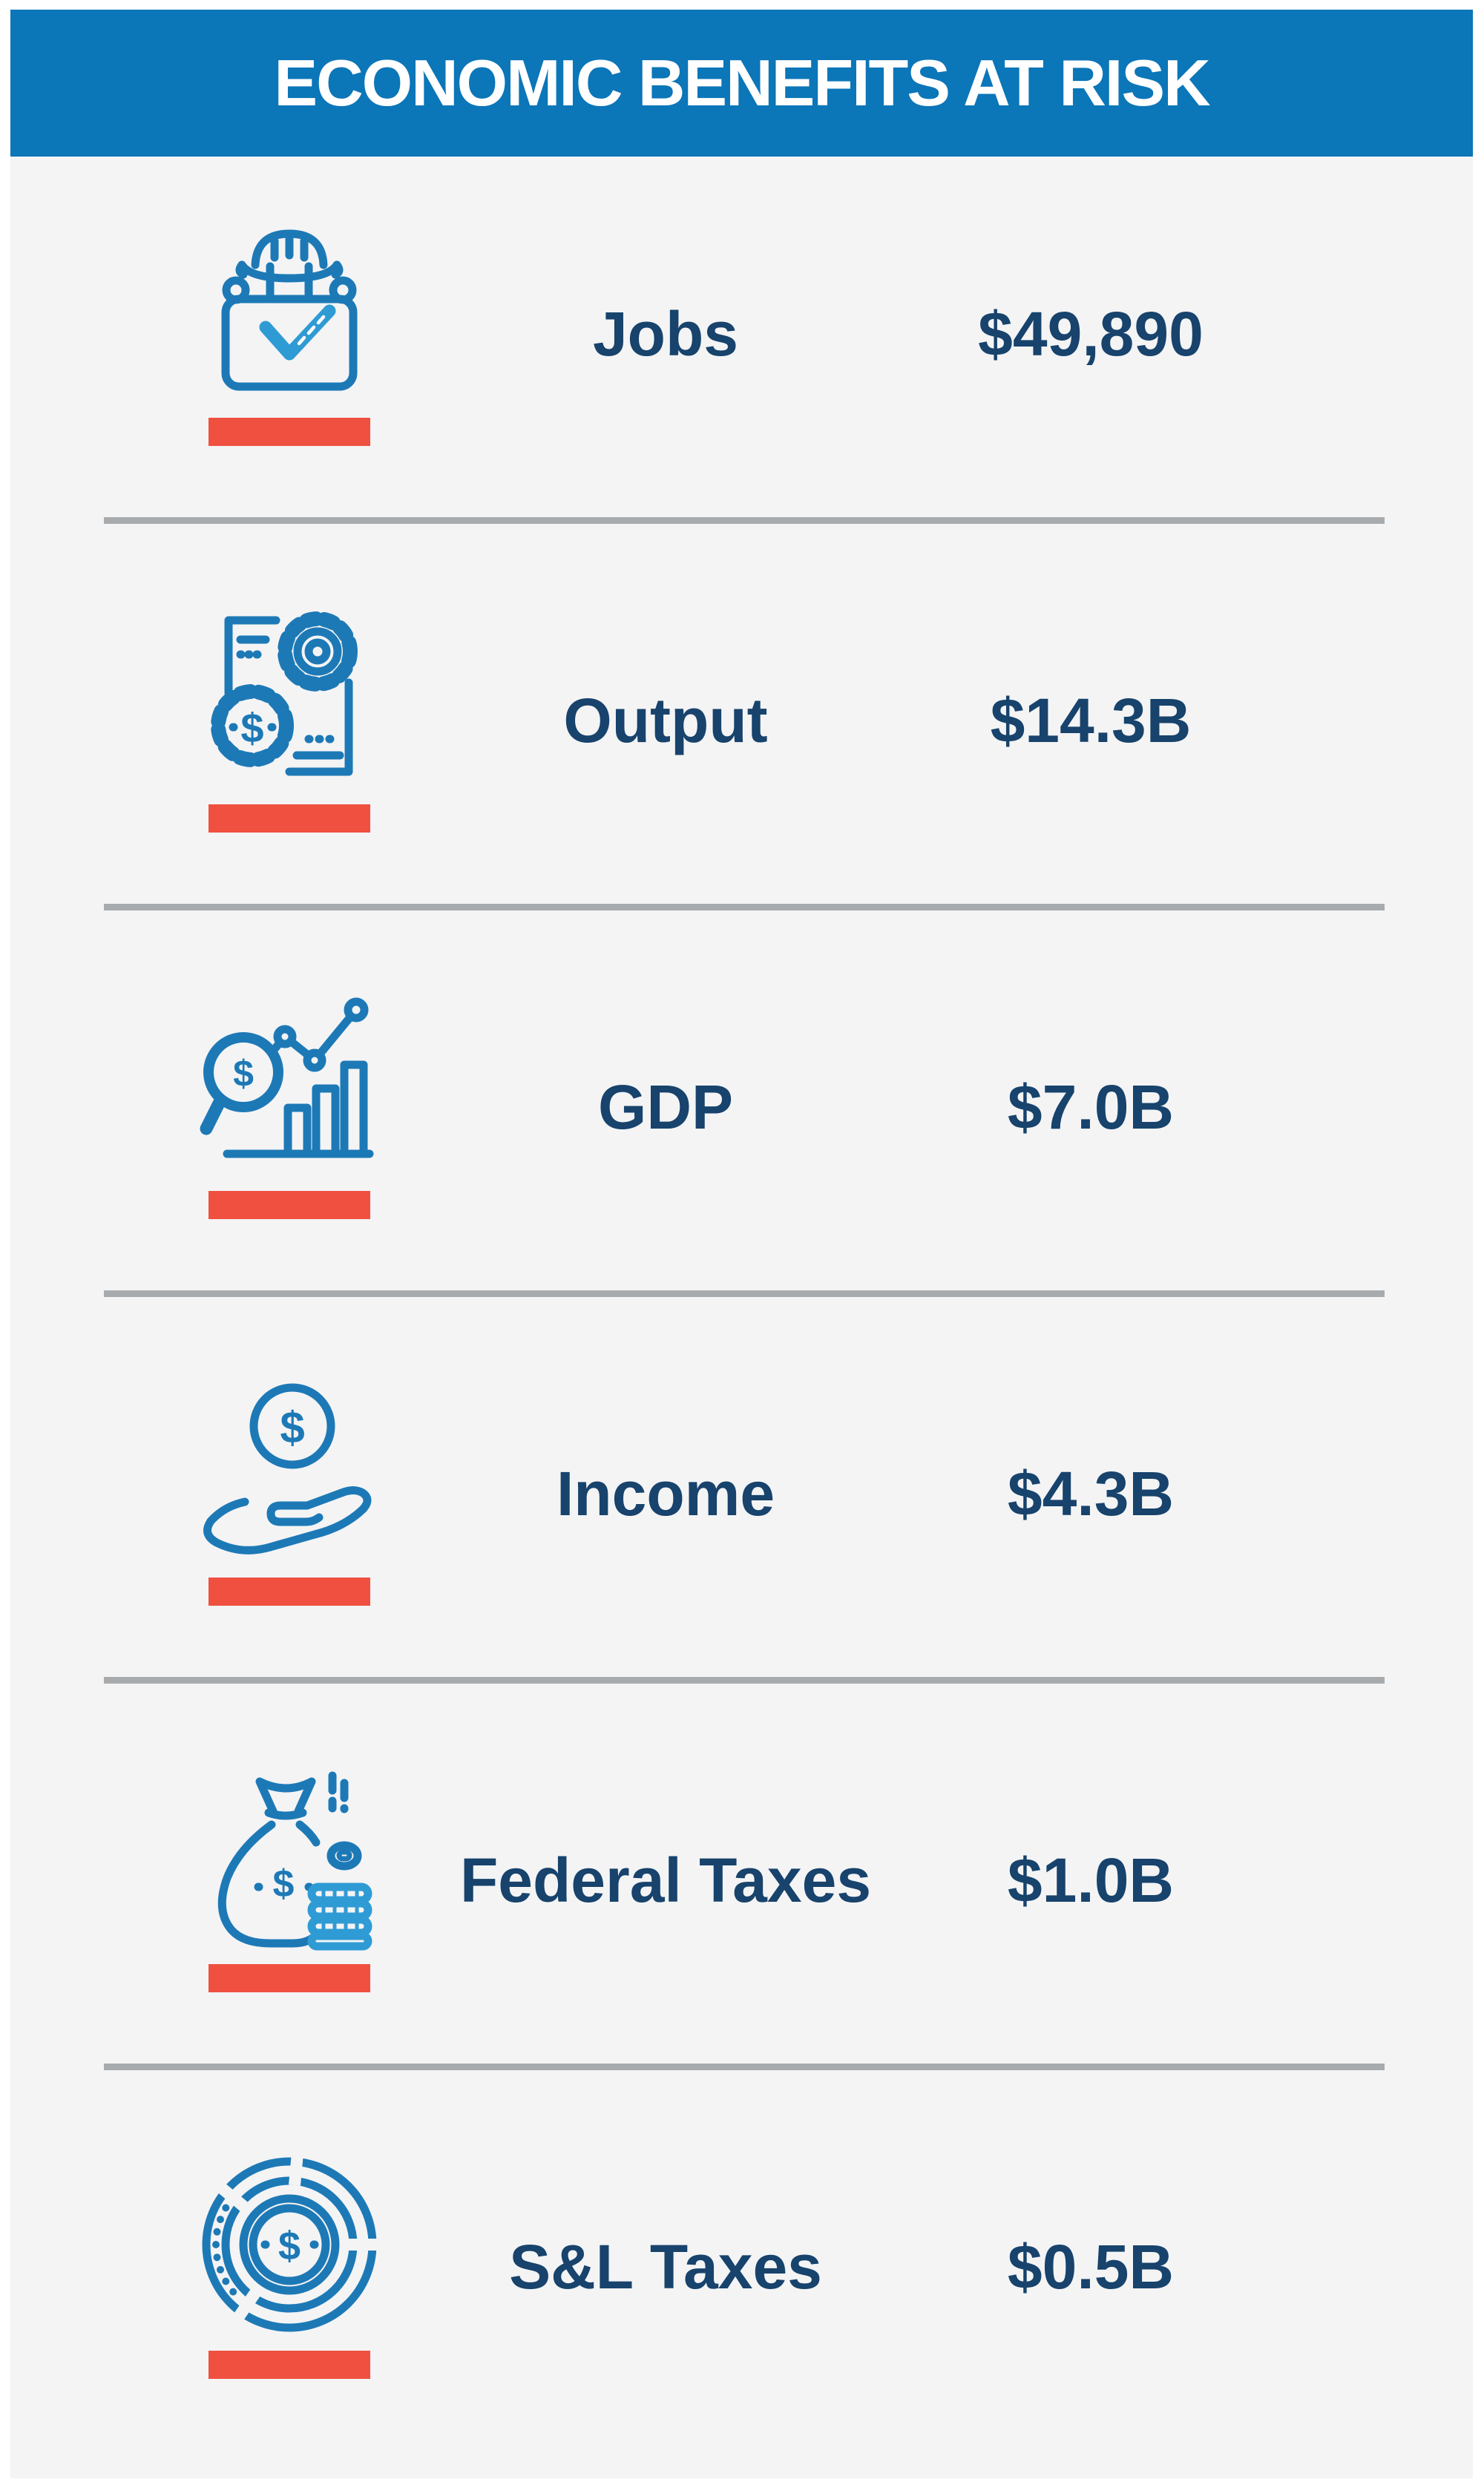  What do you see at coordinates (665, 2266) in the screenshot?
I see `metric-label: S&L Taxes` at bounding box center [665, 2266].